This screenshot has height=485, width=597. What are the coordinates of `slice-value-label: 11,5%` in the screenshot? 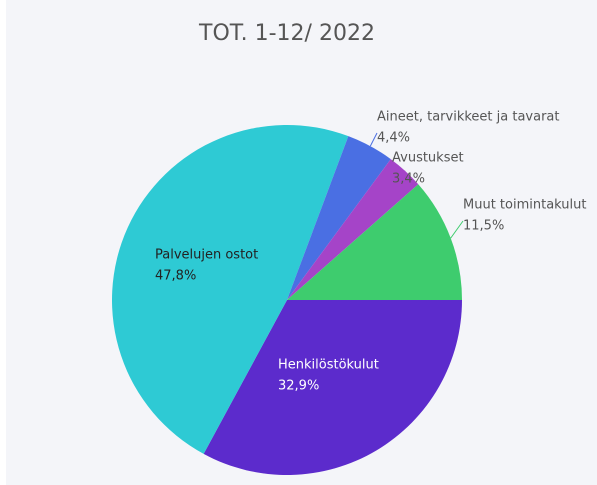 It's located at (483, 226).